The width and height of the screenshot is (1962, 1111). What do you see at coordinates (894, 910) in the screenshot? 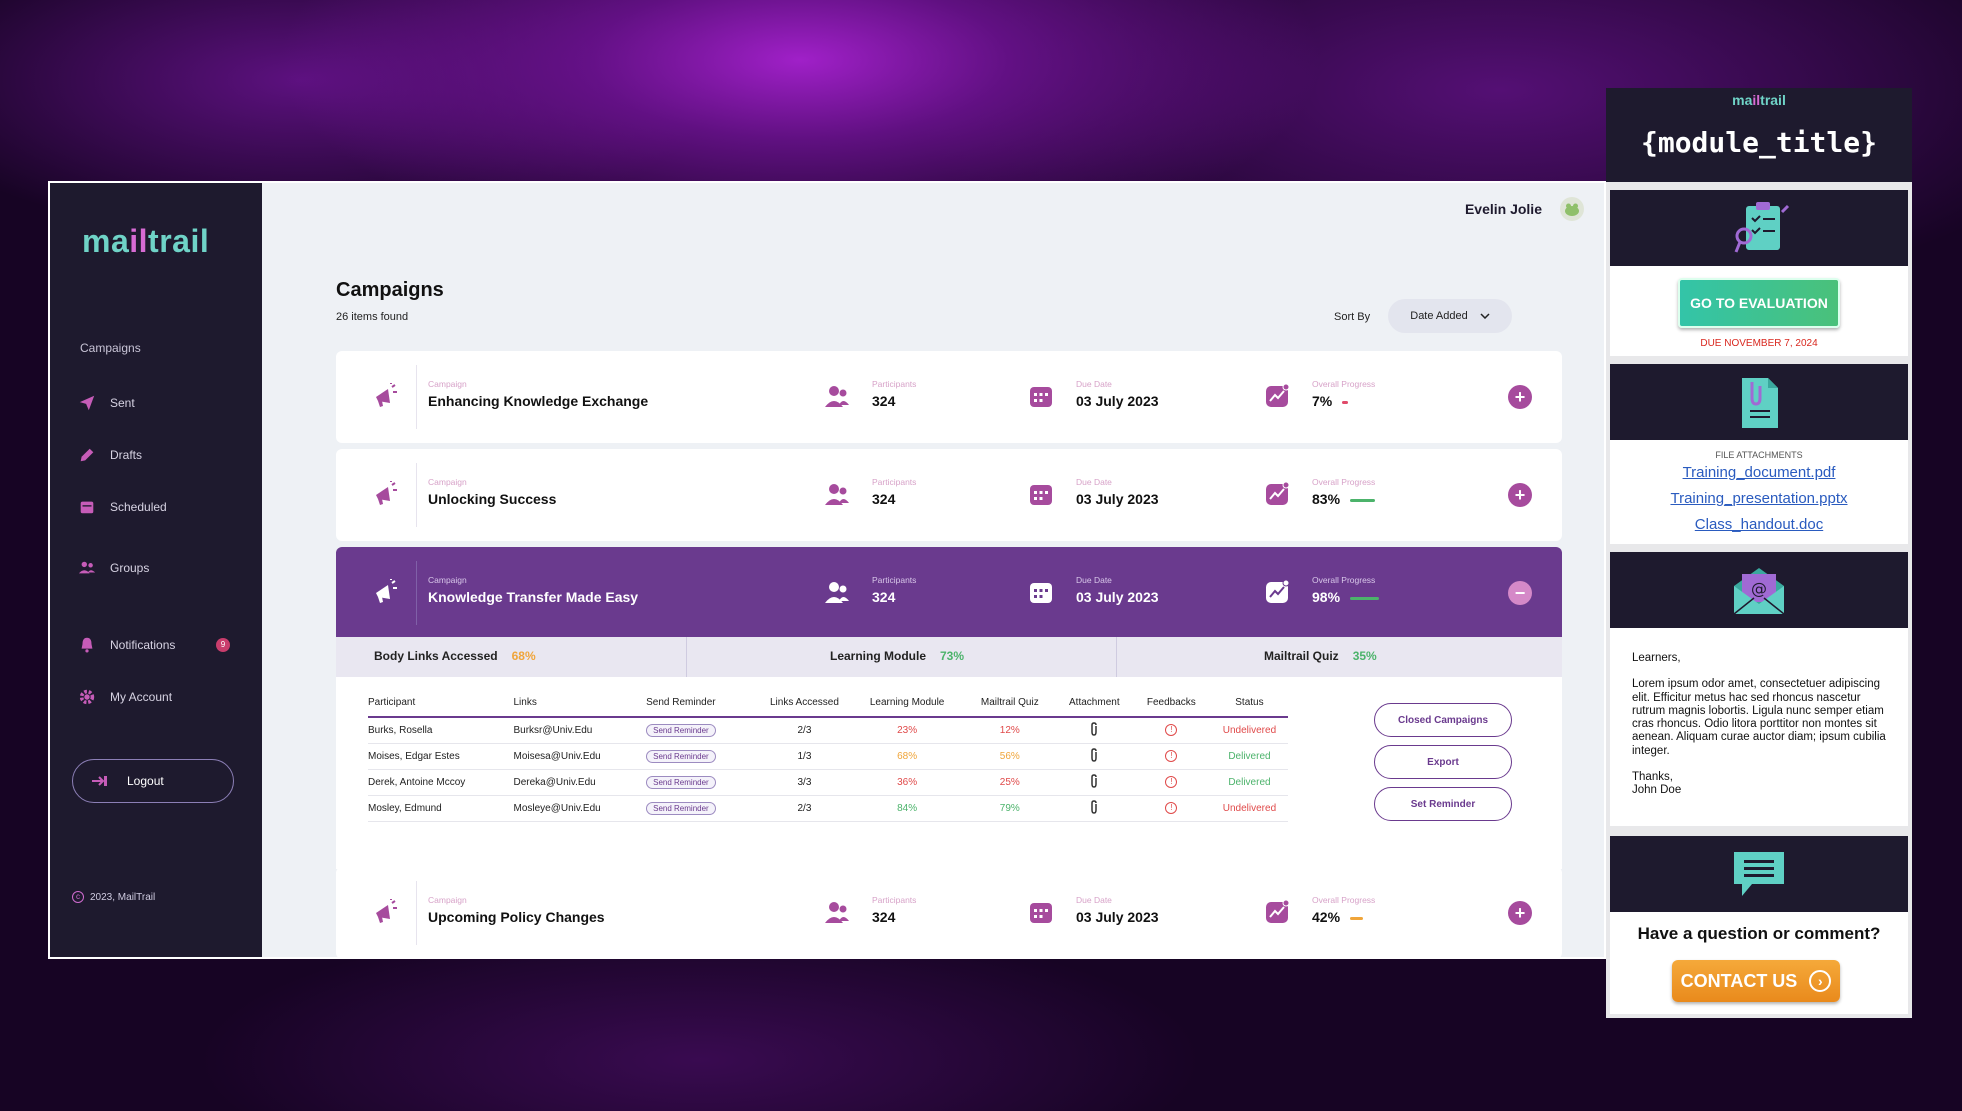
I see `participants-field: Participants 324` at bounding box center [894, 910].